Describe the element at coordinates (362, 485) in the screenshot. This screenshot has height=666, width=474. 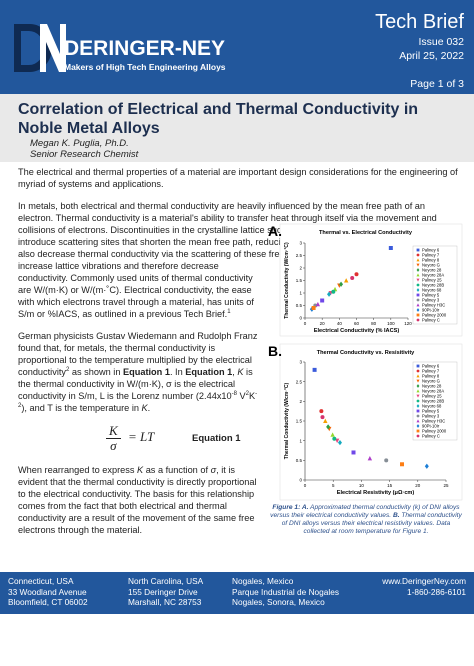
I see `x-tick-label: 10` at that location.